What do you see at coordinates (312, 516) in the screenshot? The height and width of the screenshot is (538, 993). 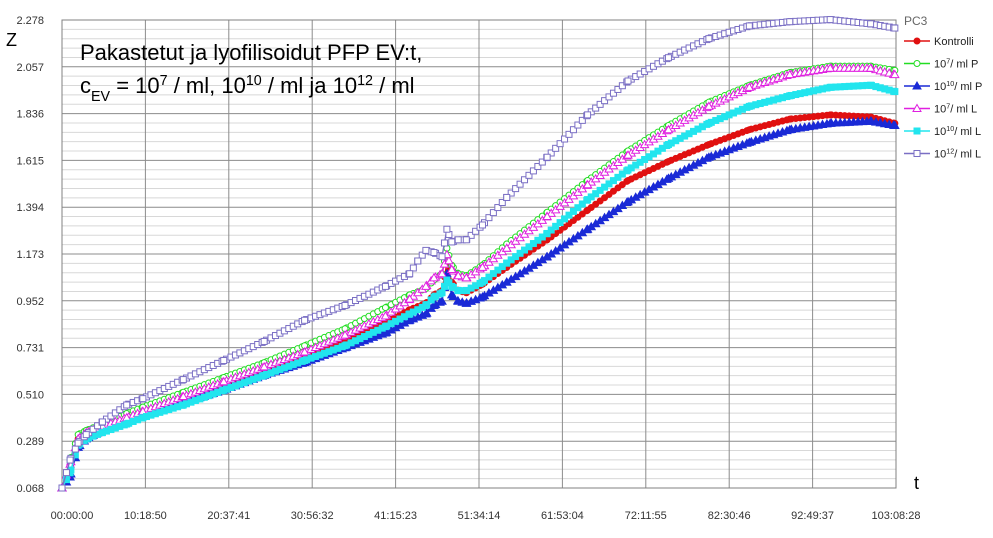 I see `x-tick-label: 30:56:32` at bounding box center [312, 516].